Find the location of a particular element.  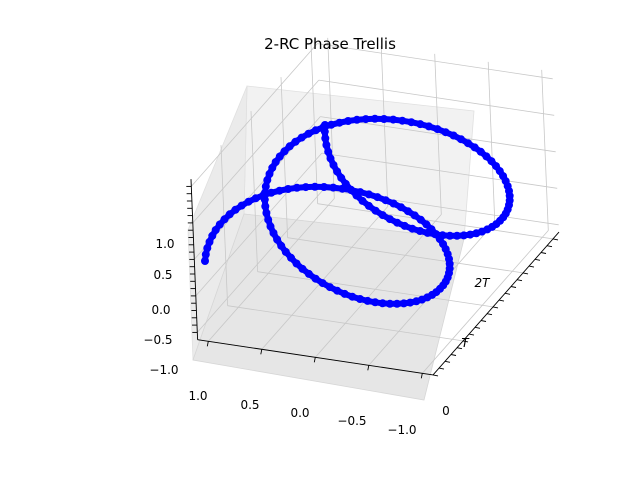

x-tick-label: −0.5 is located at coordinates (351, 421).